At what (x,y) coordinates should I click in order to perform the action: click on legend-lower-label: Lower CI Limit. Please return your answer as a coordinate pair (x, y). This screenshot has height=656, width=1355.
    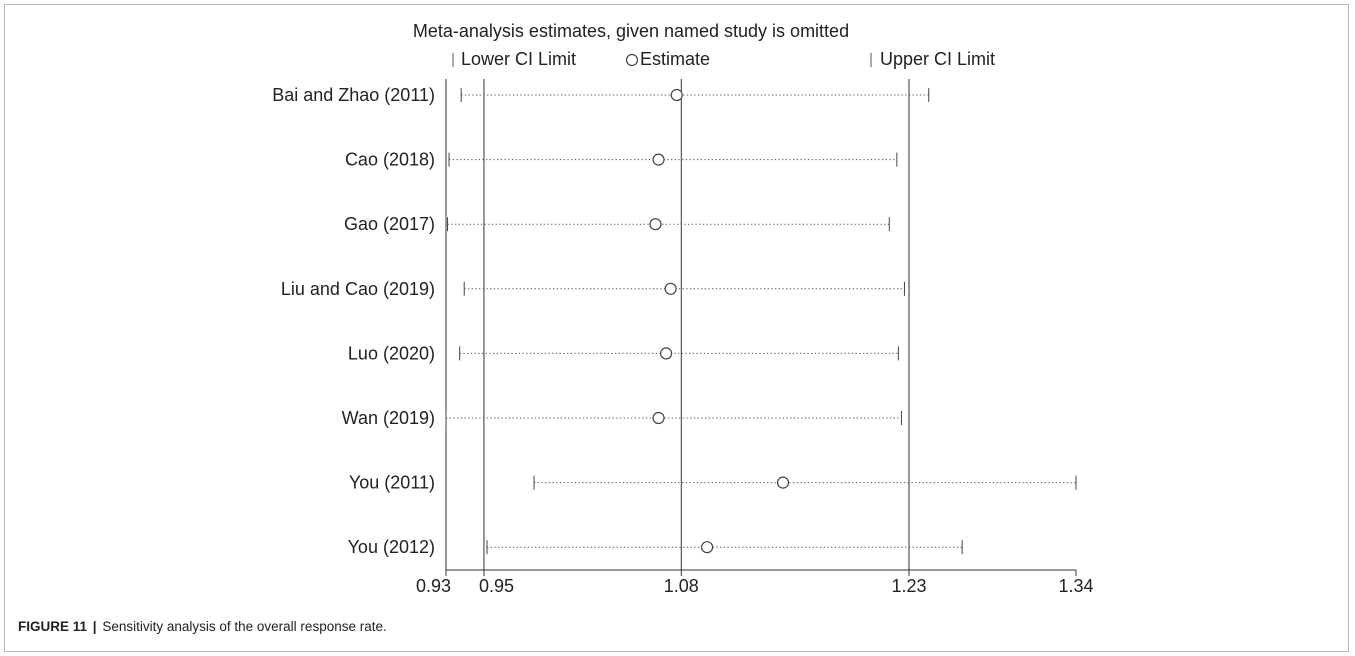
    Looking at the image, I should click on (518, 59).